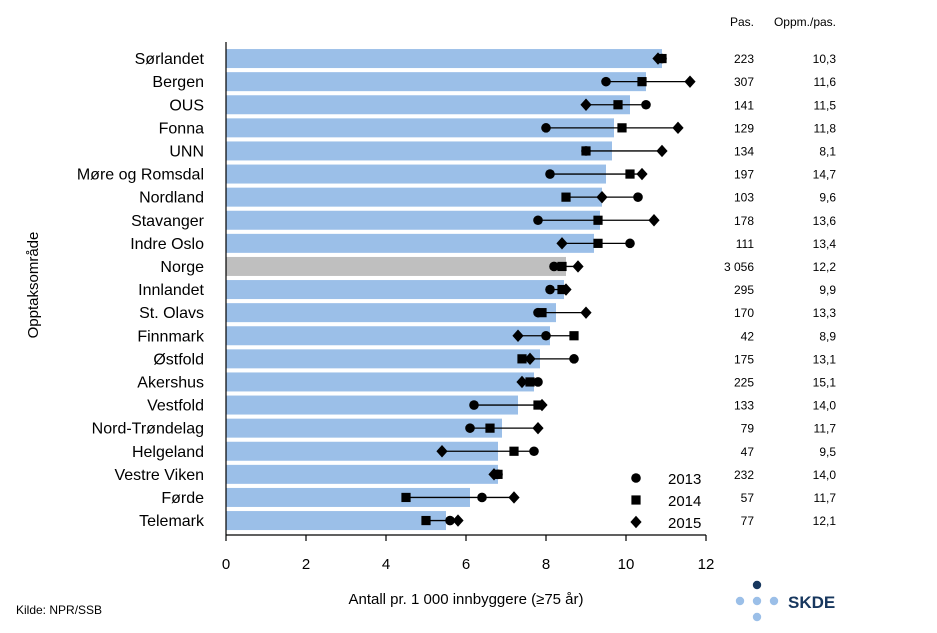 The width and height of the screenshot is (937, 633). I want to click on ratio-cell: 13,4, so click(825, 244).